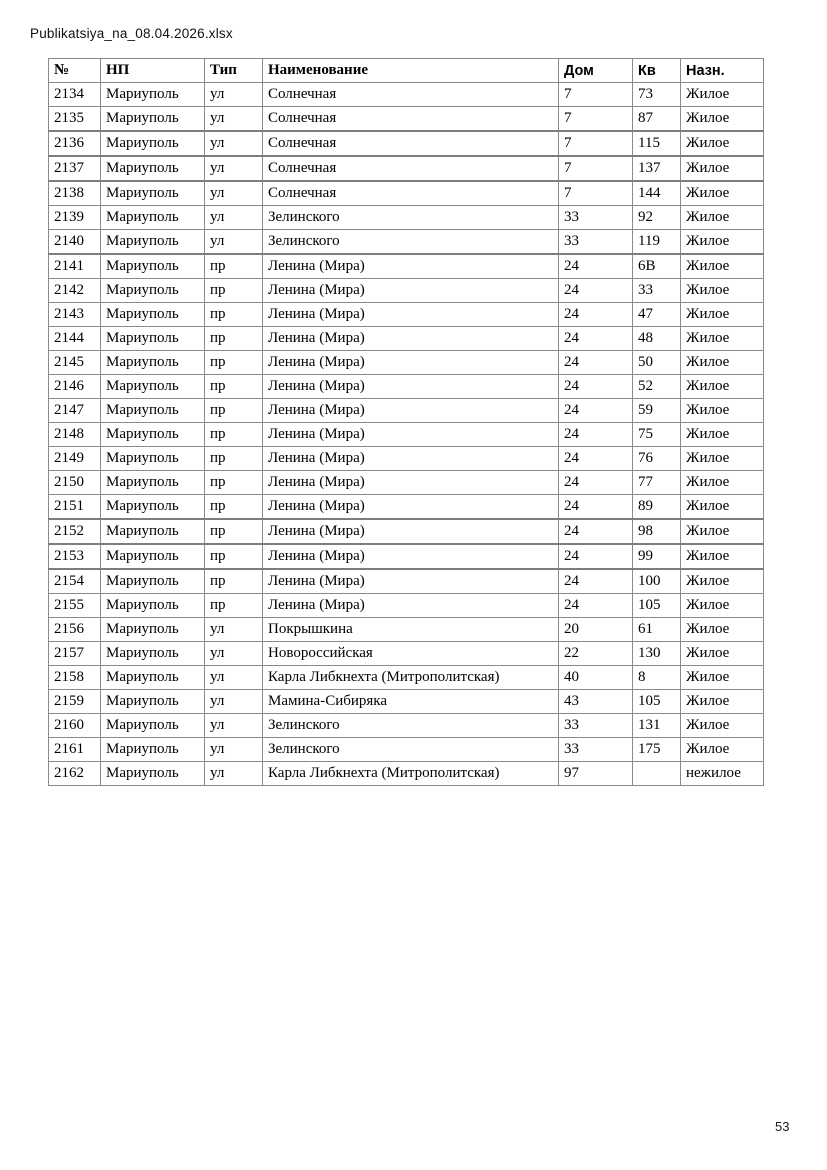 The height and width of the screenshot is (1170, 827). What do you see at coordinates (410, 725) in the screenshot?
I see `cell-name: Зелинского` at bounding box center [410, 725].